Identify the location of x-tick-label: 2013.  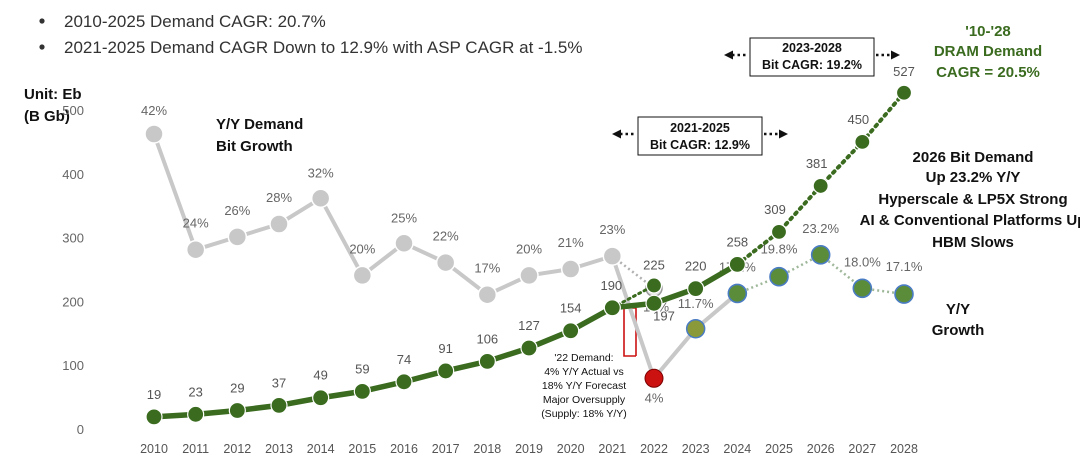
(279, 449).